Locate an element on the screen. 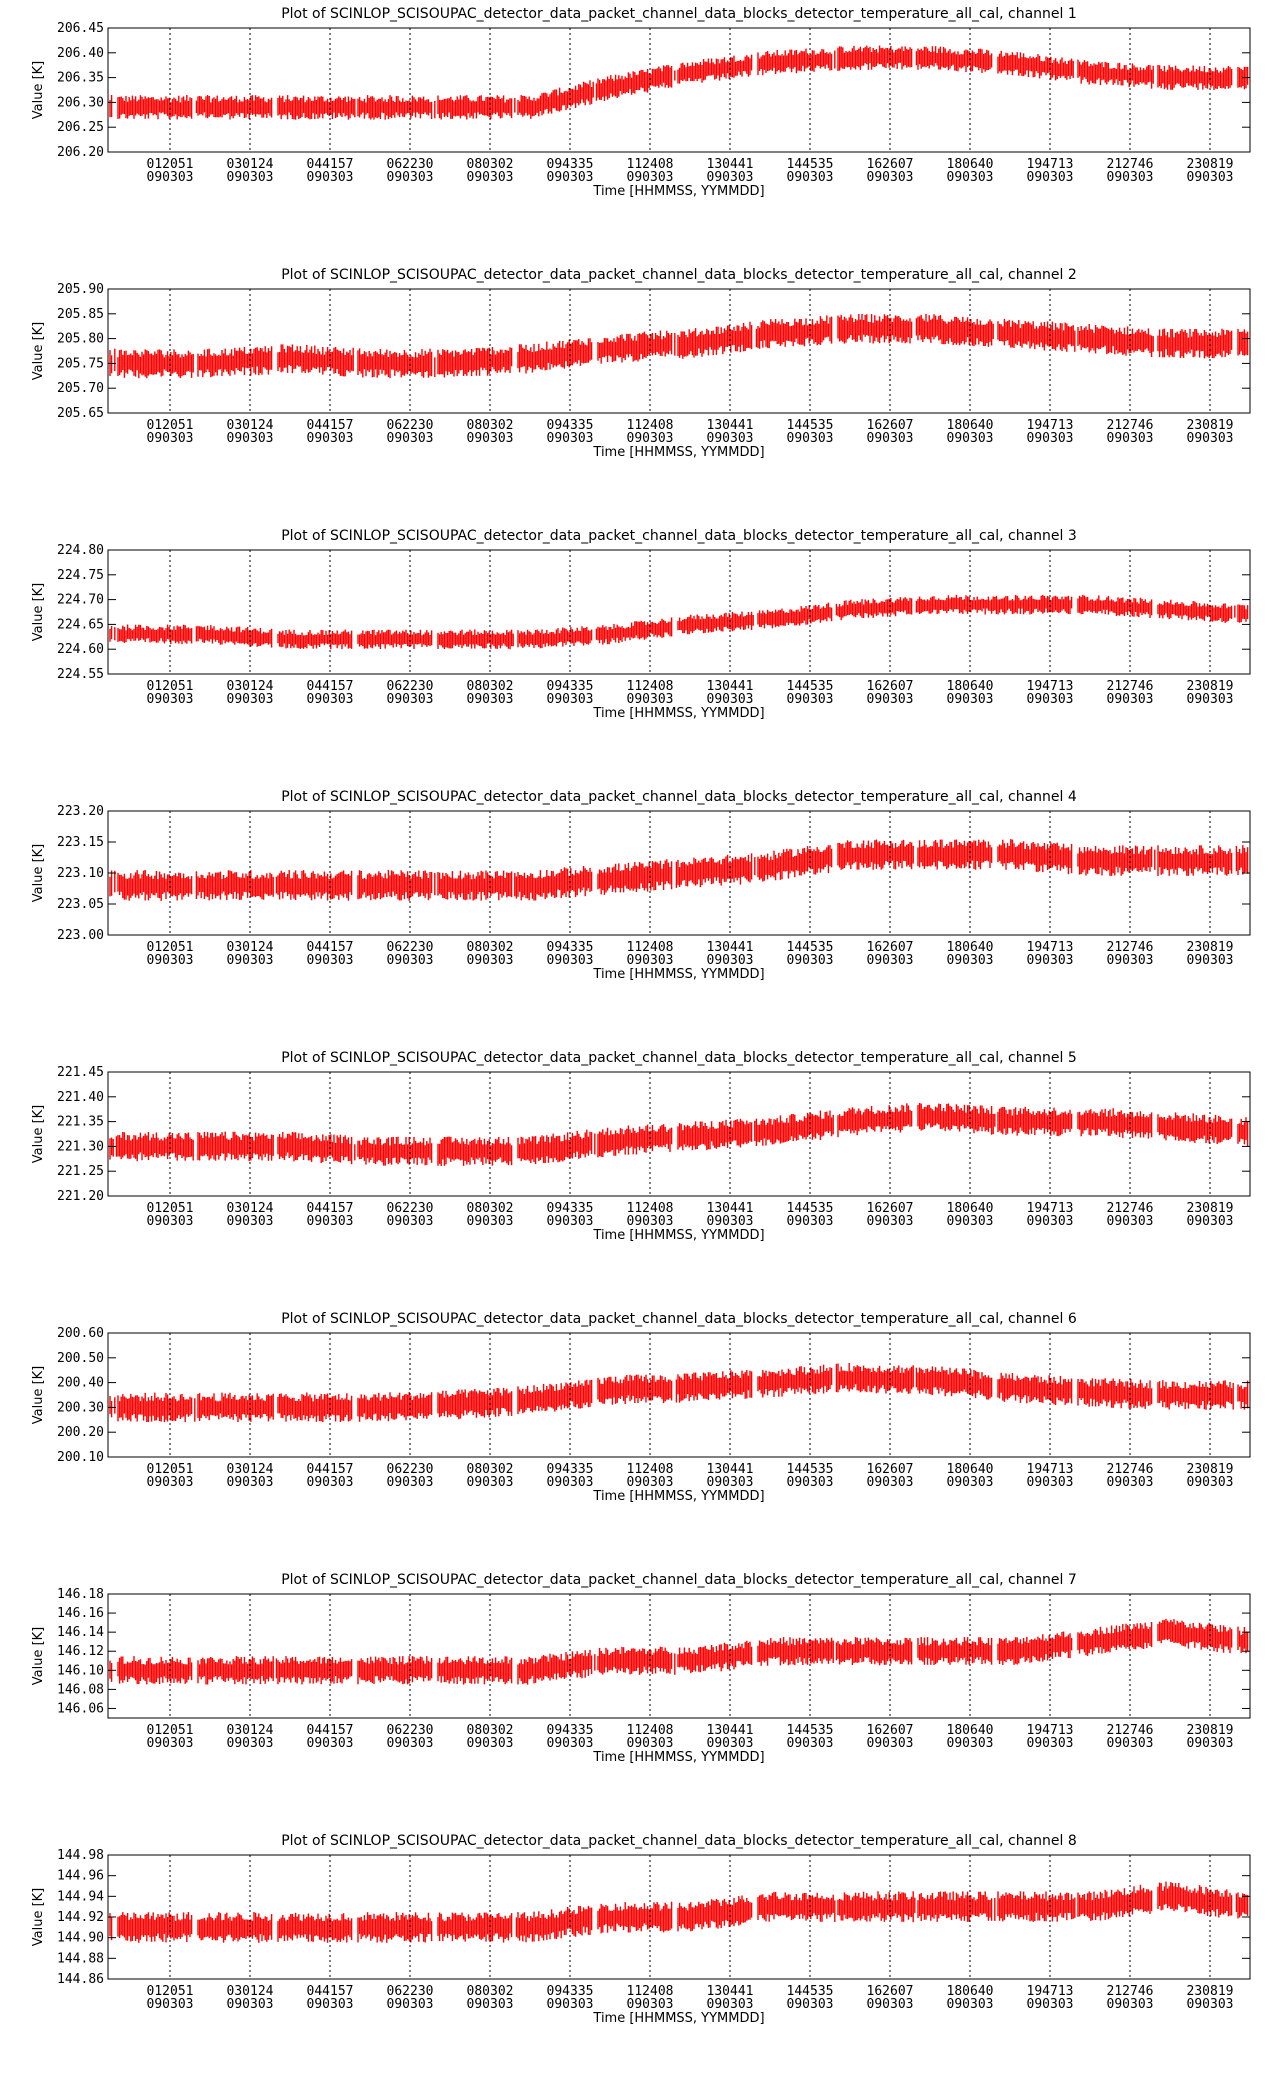  x-tick-time: 162607 is located at coordinates (890, 164).